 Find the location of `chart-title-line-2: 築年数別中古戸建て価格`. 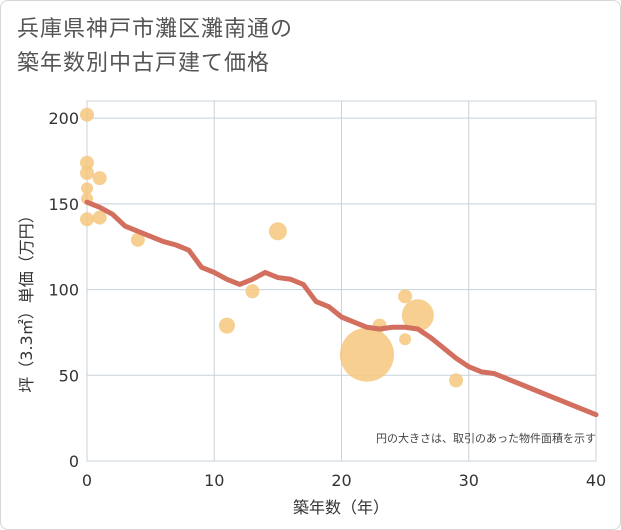

chart-title-line-2: 築年数別中古戸建て価格 is located at coordinates (144, 63).